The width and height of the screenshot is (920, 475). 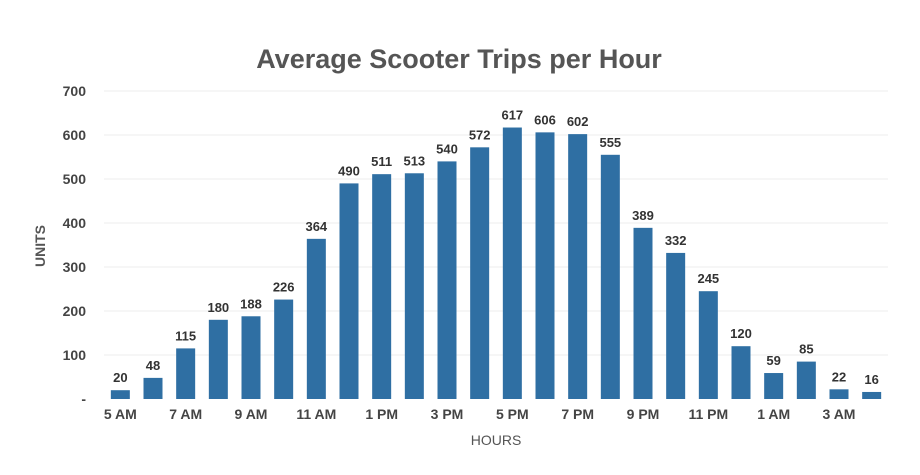 What do you see at coordinates (316, 226) in the screenshot?
I see `data-label: 364` at bounding box center [316, 226].